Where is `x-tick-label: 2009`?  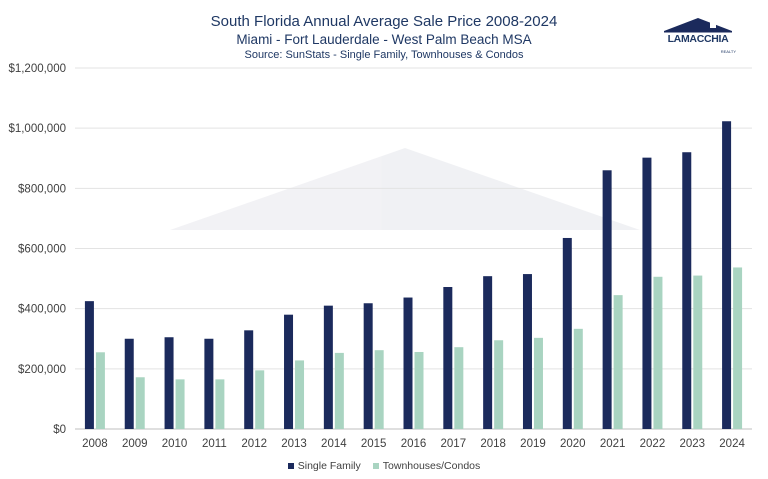
x-tick-label: 2009 is located at coordinates (135, 444).